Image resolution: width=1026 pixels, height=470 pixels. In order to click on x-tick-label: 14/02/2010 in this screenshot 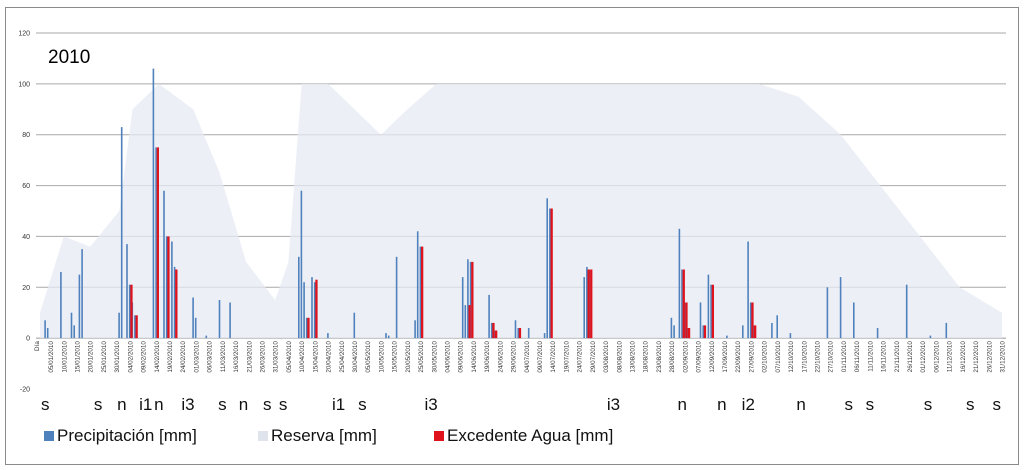, I will do `click(157, 357)`.